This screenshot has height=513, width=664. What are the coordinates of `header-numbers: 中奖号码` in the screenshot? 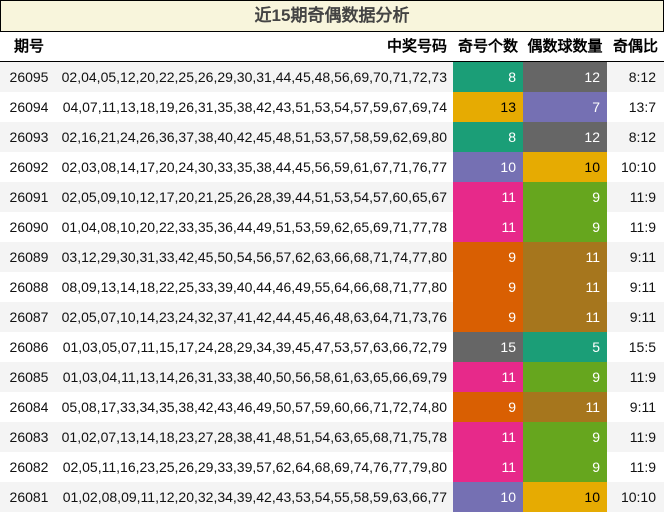 It's located at (416, 46).